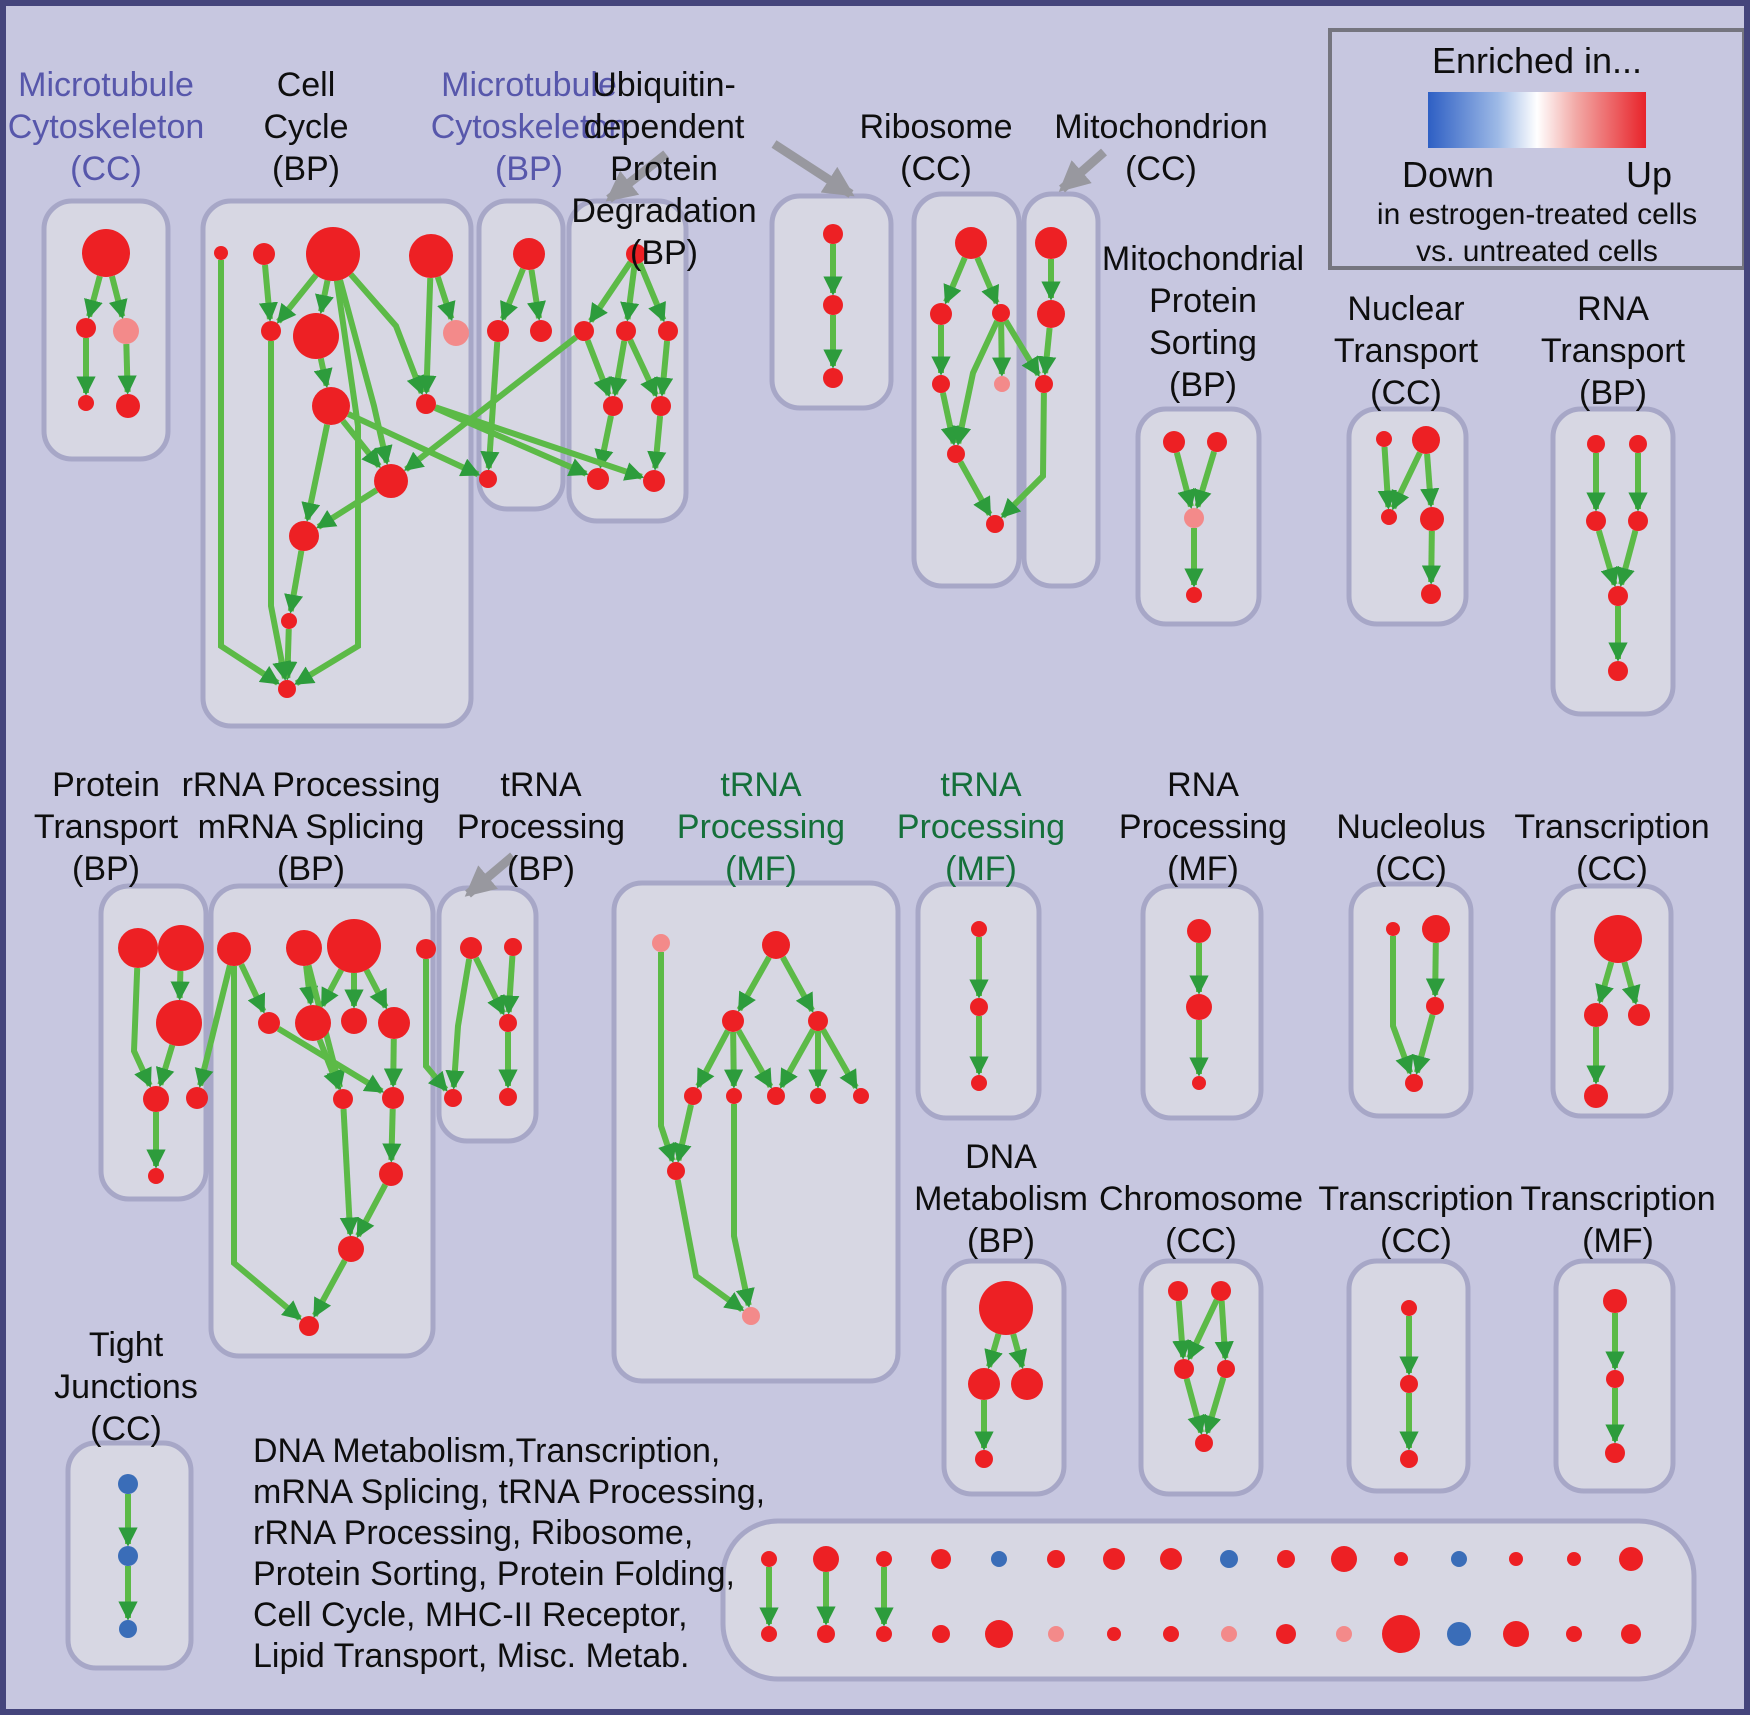 The height and width of the screenshot is (1715, 1750). What do you see at coordinates (1203, 827) in the screenshot?
I see `cluster-label-rna-processing-mf: RNA Processing (MF)` at bounding box center [1203, 827].